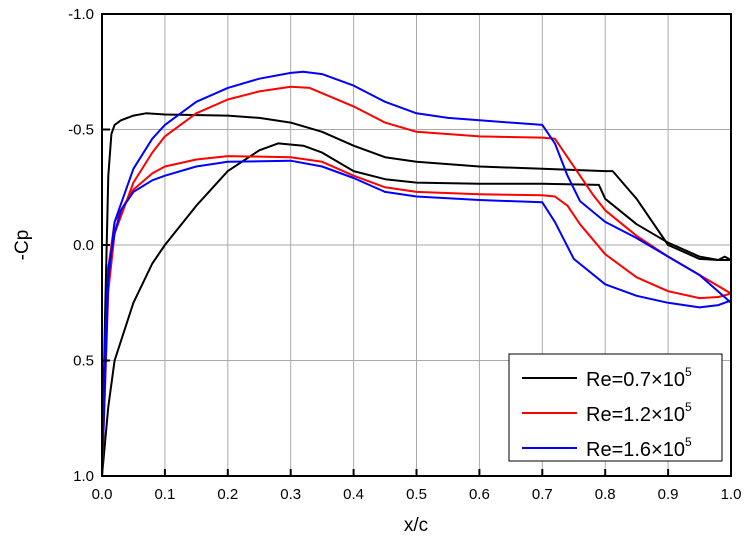 The height and width of the screenshot is (553, 747). Describe the element at coordinates (83, 476) in the screenshot. I see `y-tick-label: 1.0` at that location.